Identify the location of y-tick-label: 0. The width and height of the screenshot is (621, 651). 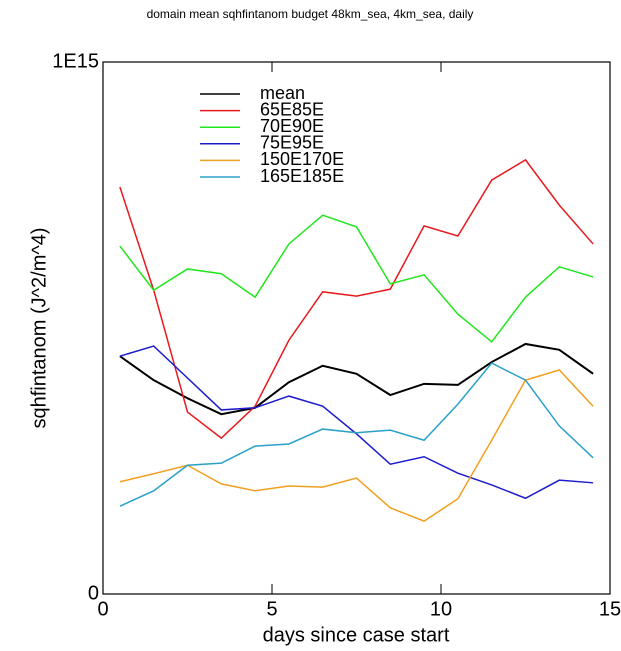
(93, 593).